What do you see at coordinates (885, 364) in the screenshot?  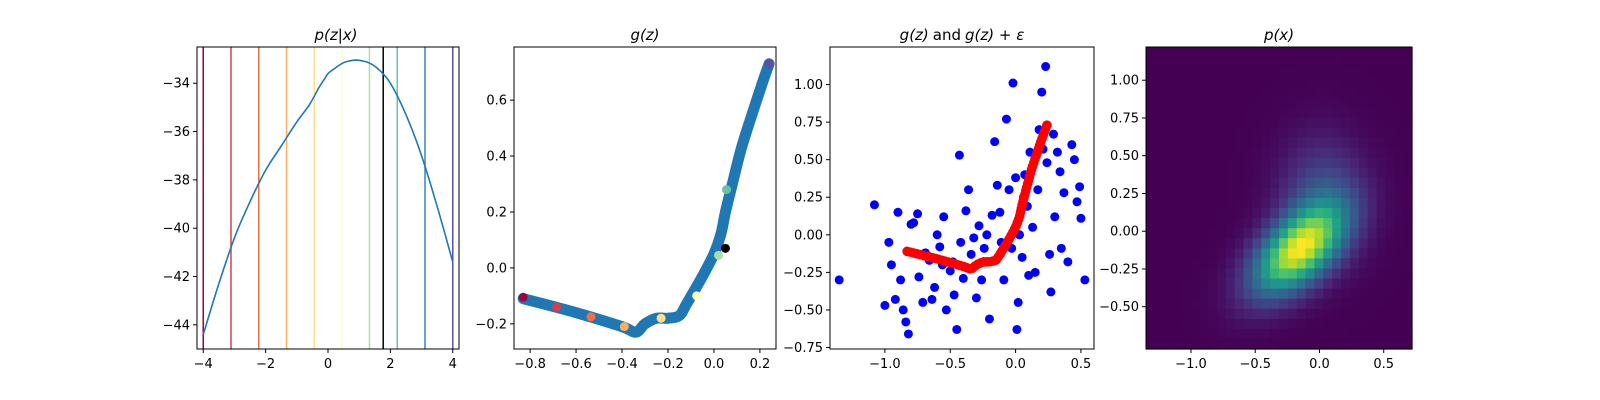 I see `generator-noise-xtick-label: −1.0` at bounding box center [885, 364].